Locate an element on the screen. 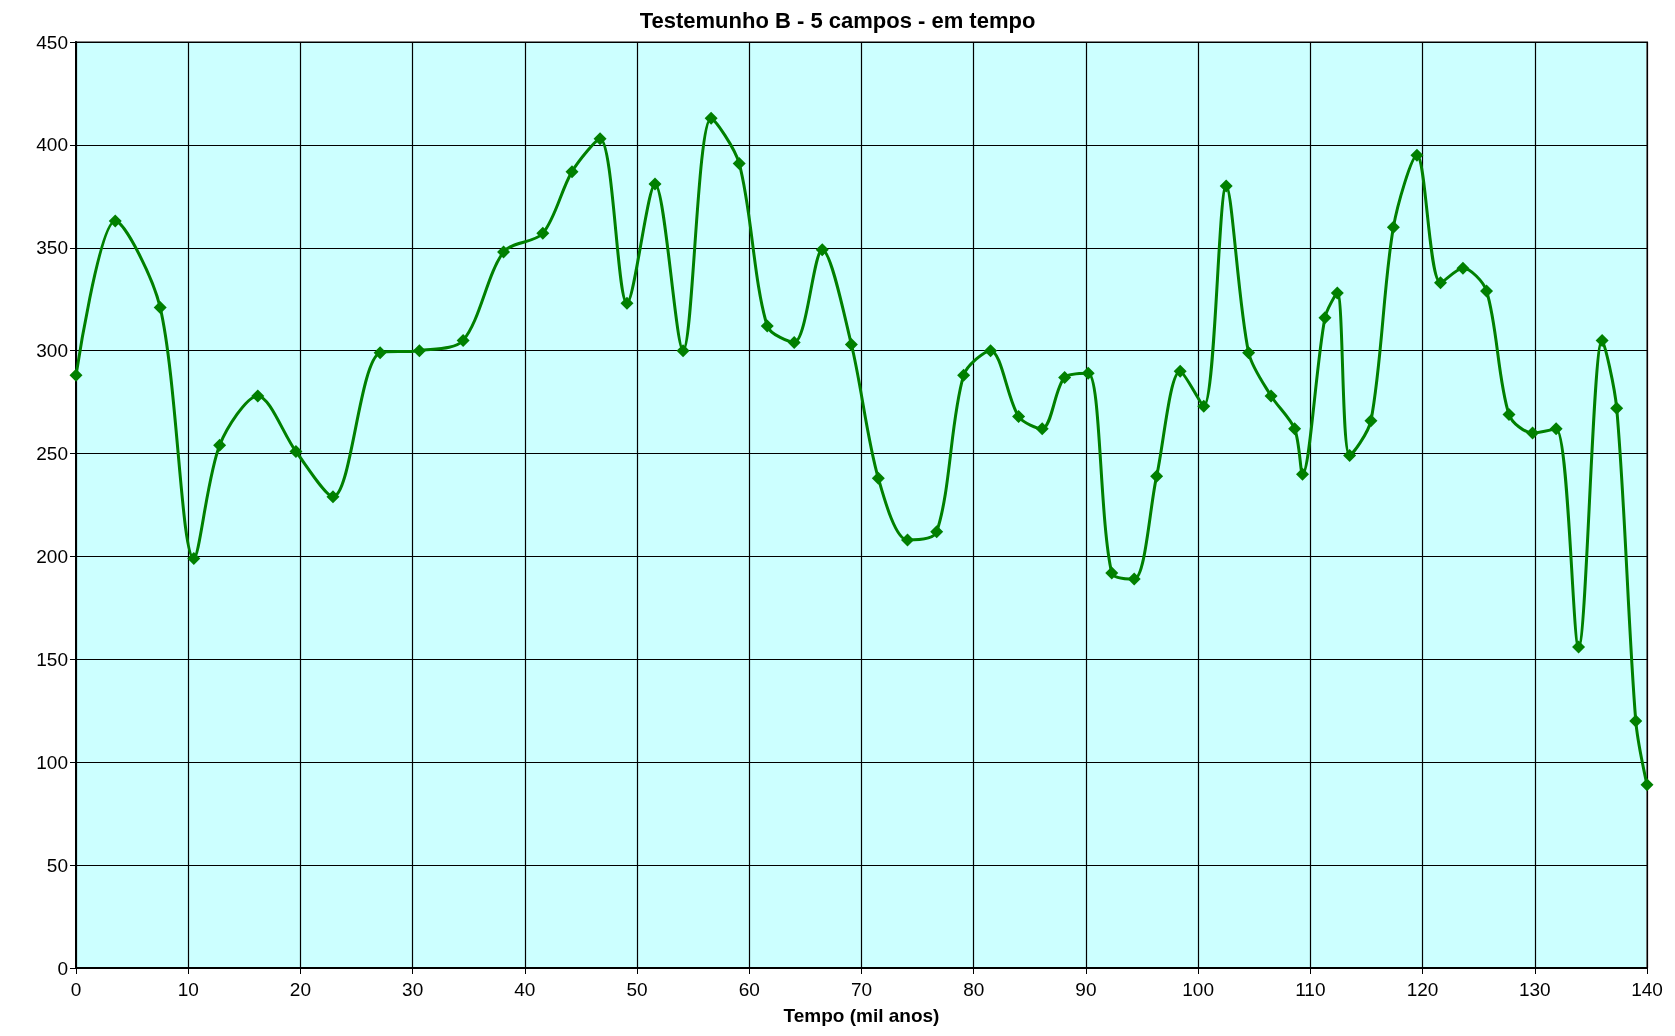 The width and height of the screenshot is (1675, 1036). x-tick-label: 50 is located at coordinates (637, 989).